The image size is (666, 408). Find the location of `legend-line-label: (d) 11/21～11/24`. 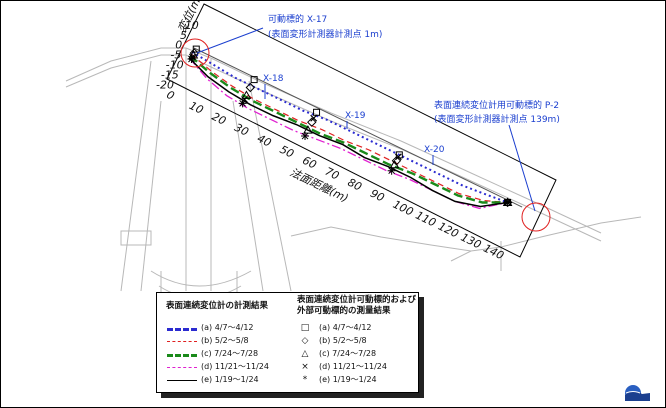

legend-line-label: (d) 11/21～11/24 is located at coordinates (235, 366).